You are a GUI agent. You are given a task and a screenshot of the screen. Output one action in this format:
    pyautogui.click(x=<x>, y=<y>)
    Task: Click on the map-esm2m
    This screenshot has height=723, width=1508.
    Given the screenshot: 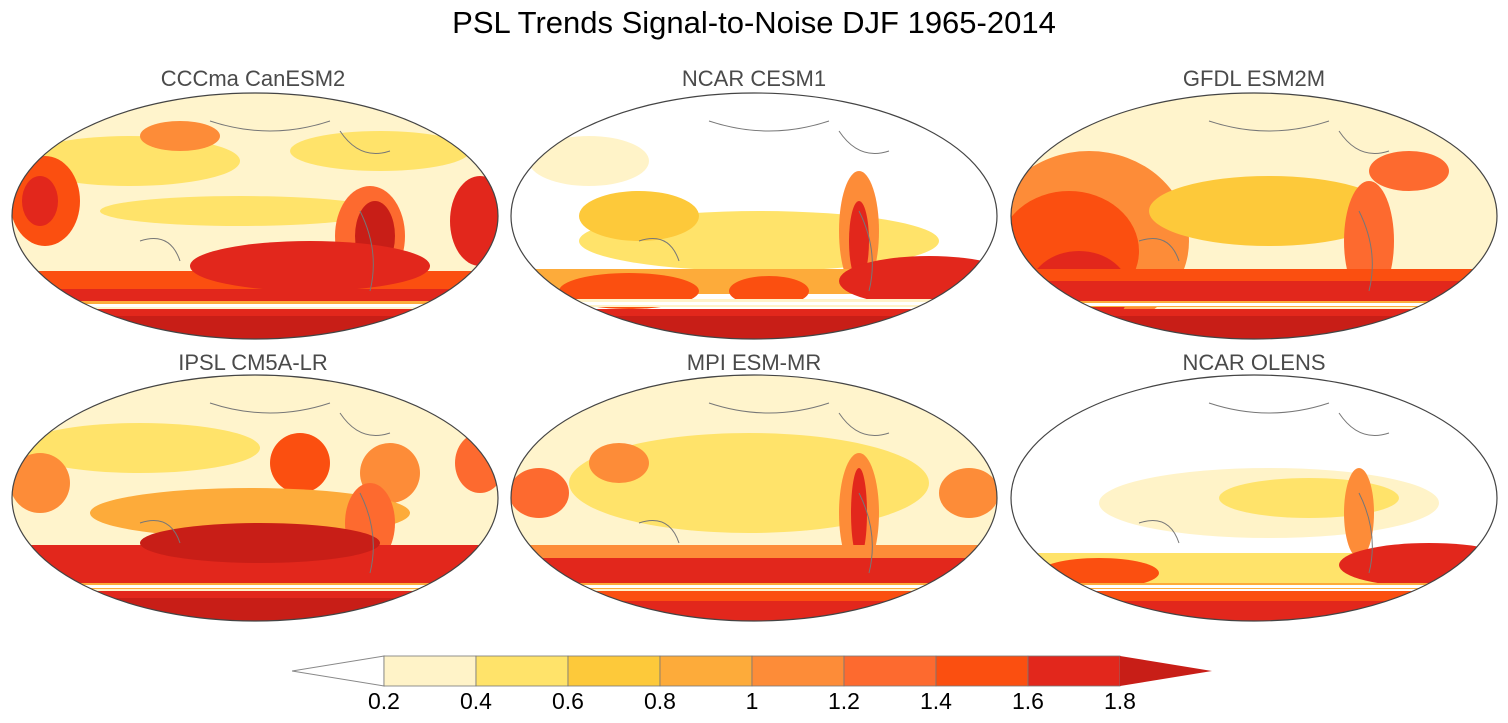 What is the action you would take?
    pyautogui.click(x=1254, y=216)
    